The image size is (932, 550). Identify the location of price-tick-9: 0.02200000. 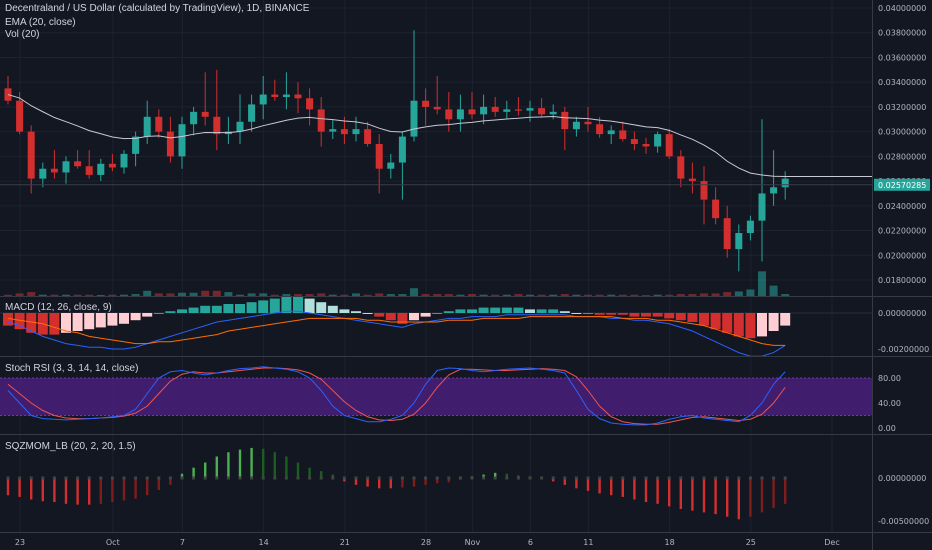
(902, 231).